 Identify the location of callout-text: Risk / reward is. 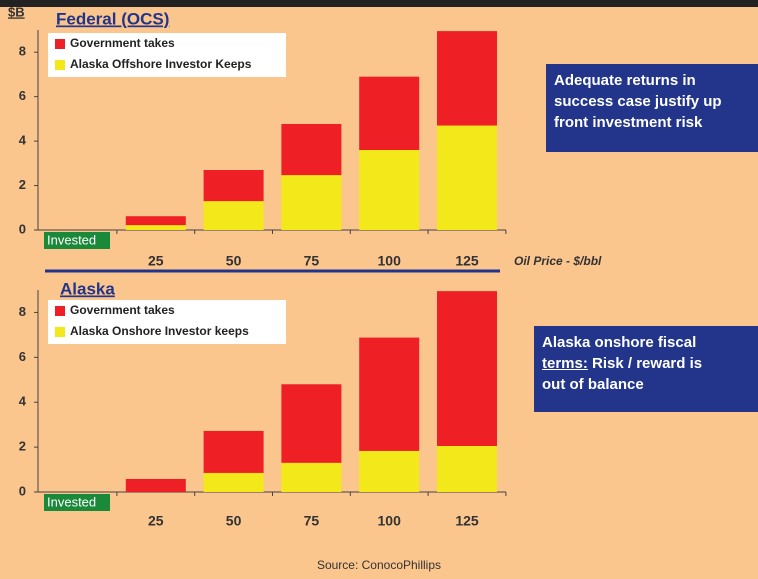
(647, 363).